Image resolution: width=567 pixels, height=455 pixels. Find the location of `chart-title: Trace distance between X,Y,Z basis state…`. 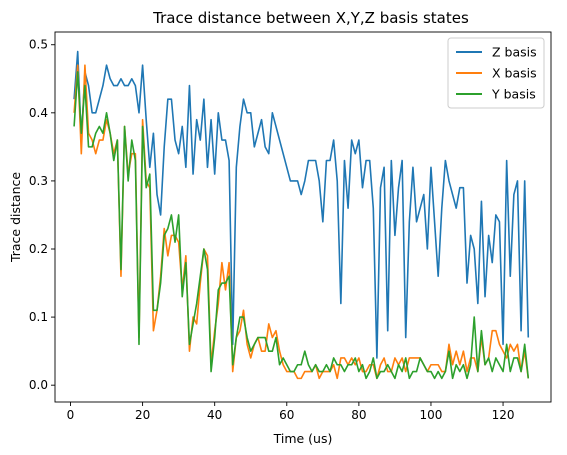

chart-title: Trace distance between X,Y,Z basis state… is located at coordinates (310, 18).